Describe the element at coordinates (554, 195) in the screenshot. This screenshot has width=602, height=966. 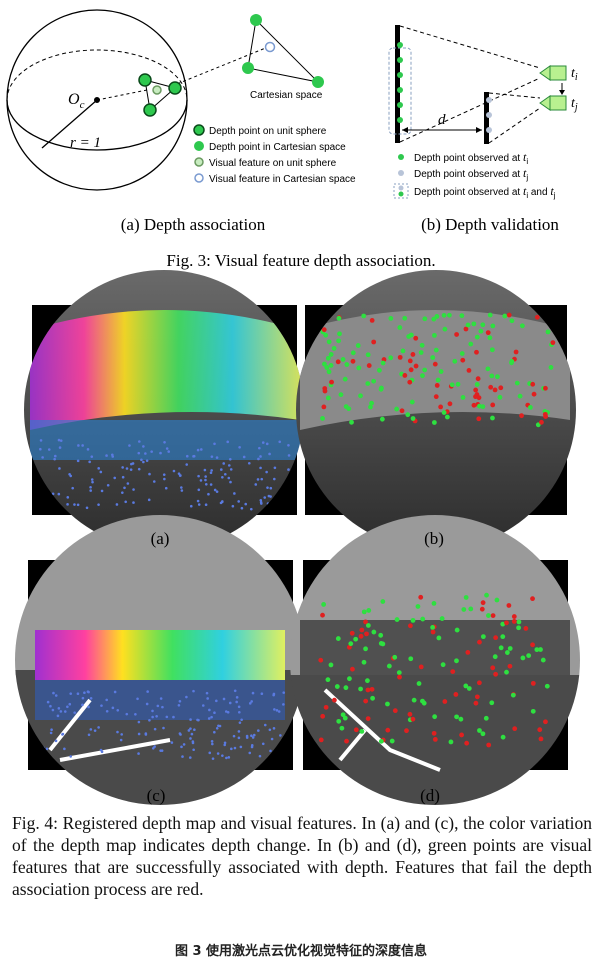
I see `legend-sub: j` at that location.